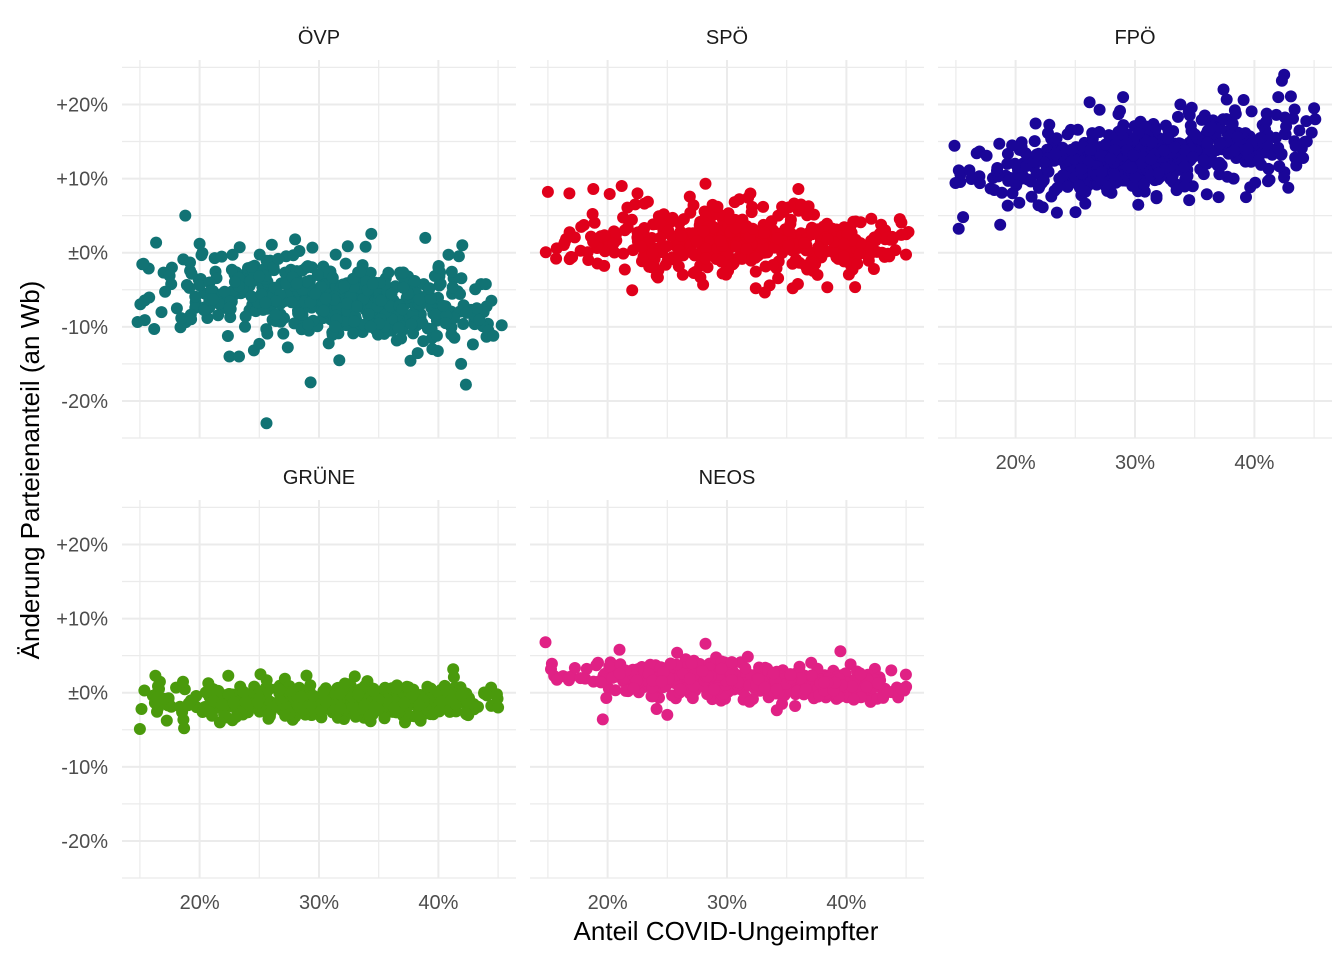  What do you see at coordinates (82, 545) in the screenshot?
I see `y-tick-label: +20%` at bounding box center [82, 545].